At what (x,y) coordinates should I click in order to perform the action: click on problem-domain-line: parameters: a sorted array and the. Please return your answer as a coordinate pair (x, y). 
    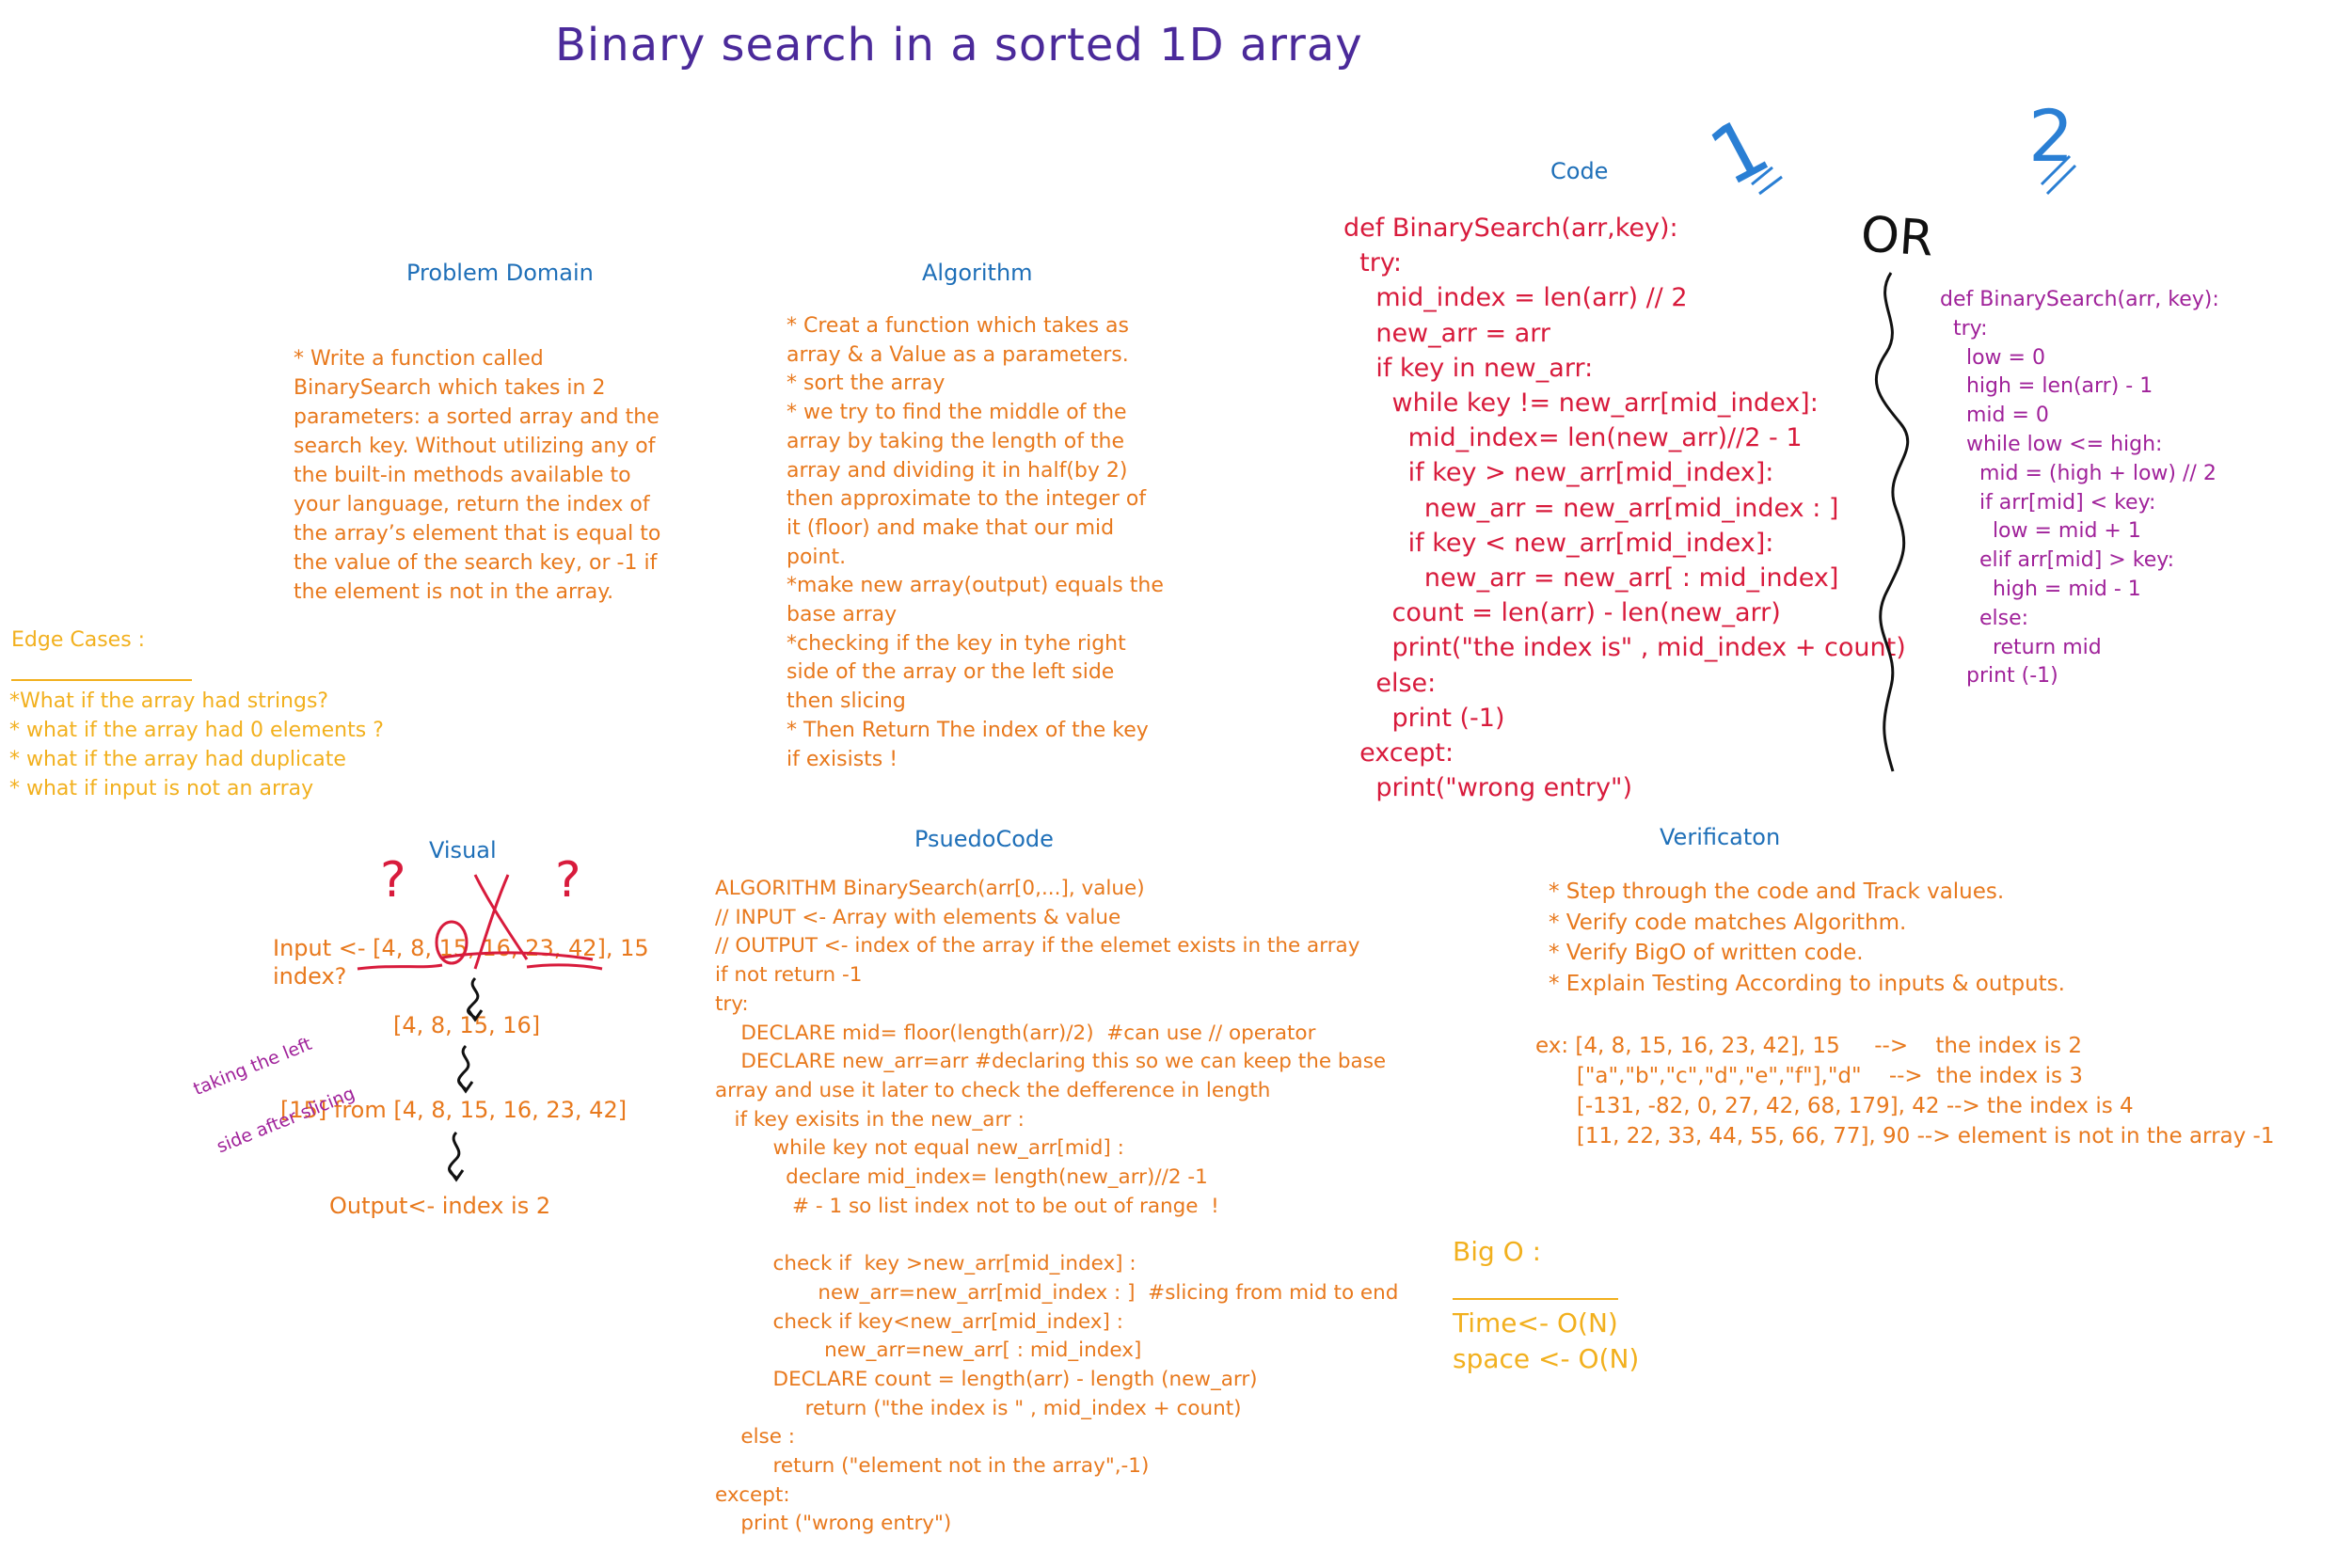
    Looking at the image, I should click on (477, 417).